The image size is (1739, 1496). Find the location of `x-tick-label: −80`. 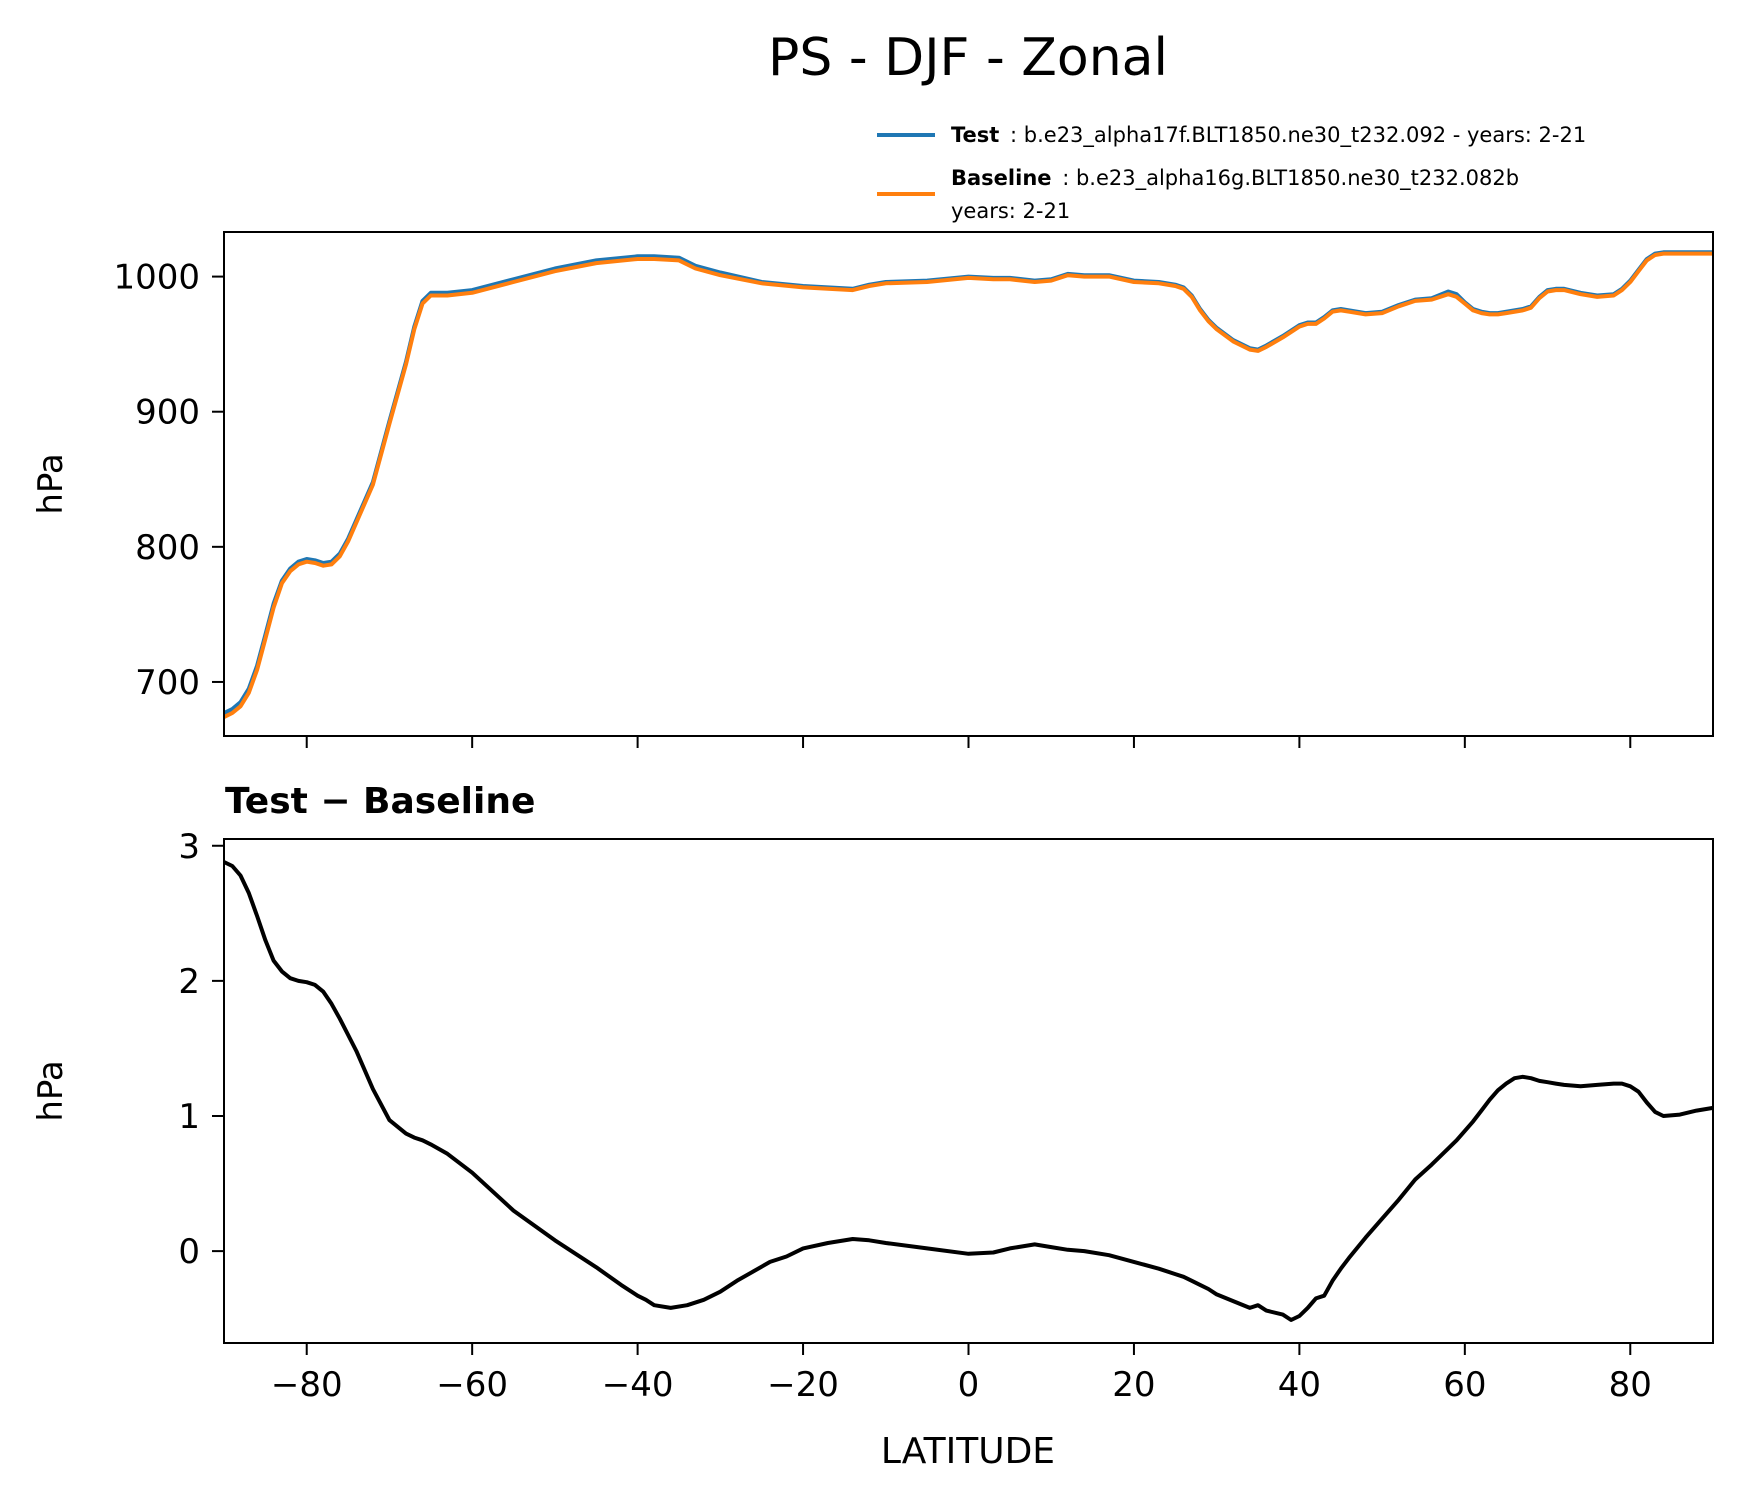

x-tick-label: −80 is located at coordinates (307, 1385).